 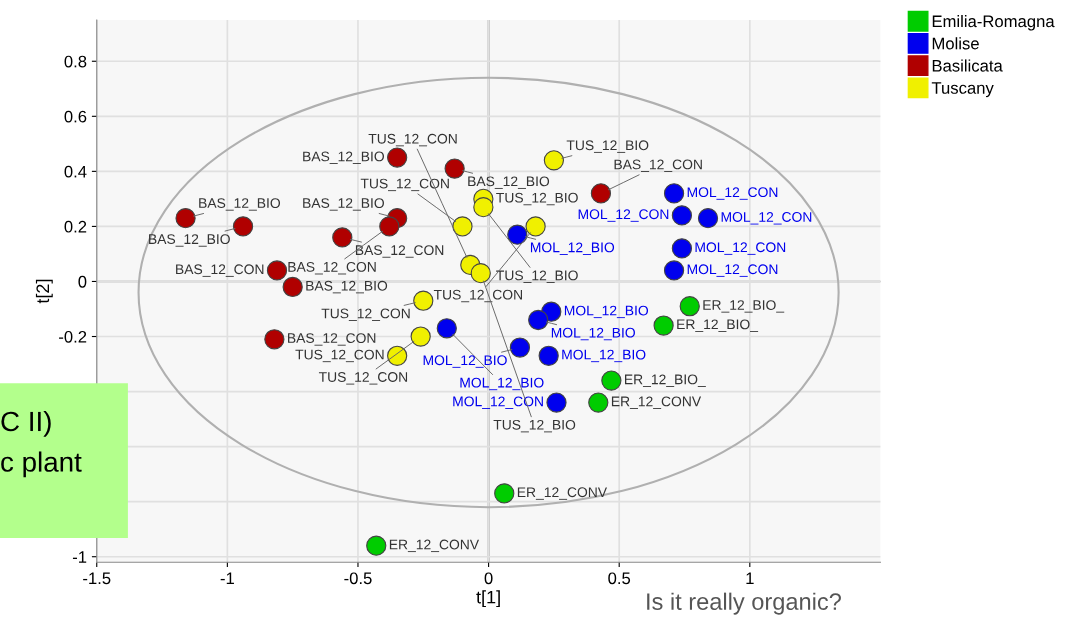 What do you see at coordinates (97, 578) in the screenshot?
I see `x-tick-label: -1.5` at bounding box center [97, 578].